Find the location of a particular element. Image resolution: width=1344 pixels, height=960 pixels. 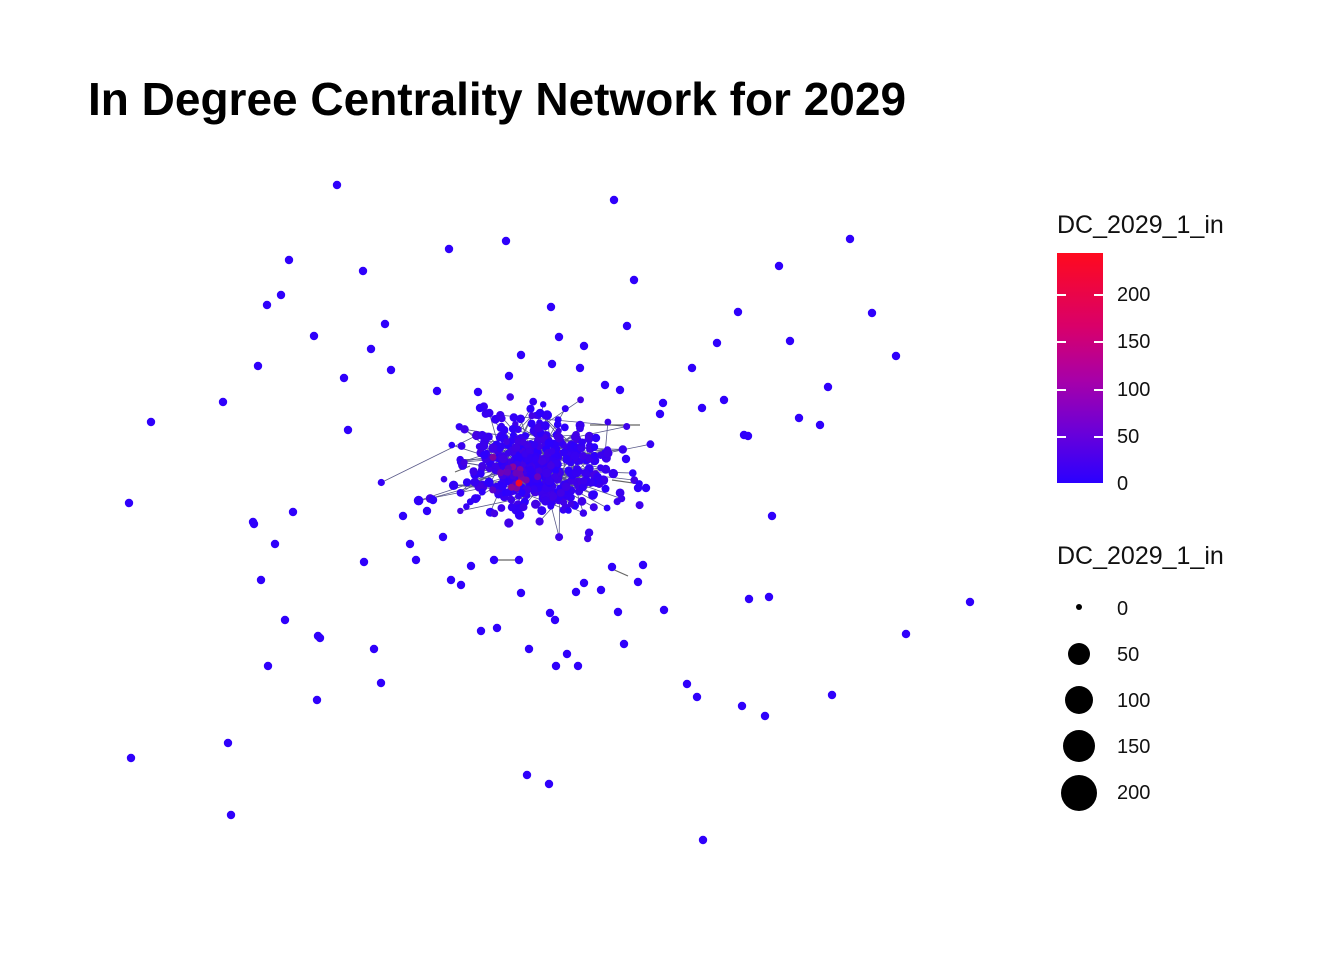

color-legend-bar is located at coordinates (1080, 368).